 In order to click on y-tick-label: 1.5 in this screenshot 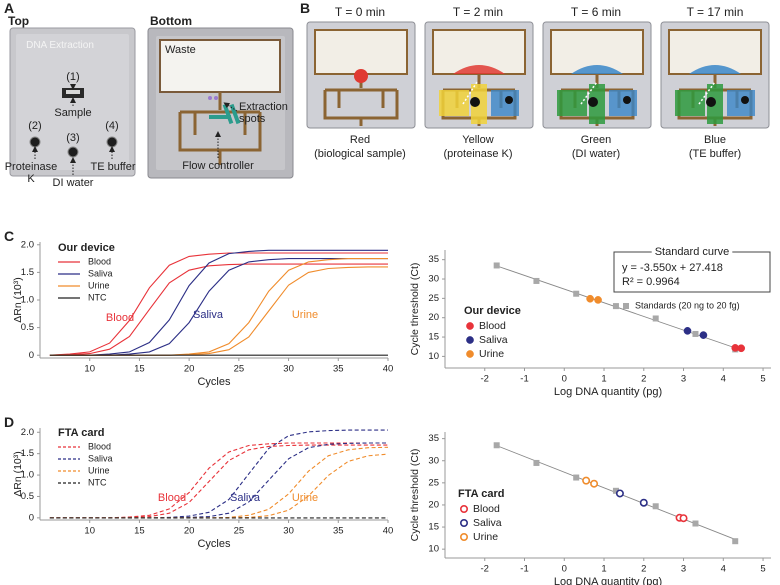, I will do `click(27, 453)`.